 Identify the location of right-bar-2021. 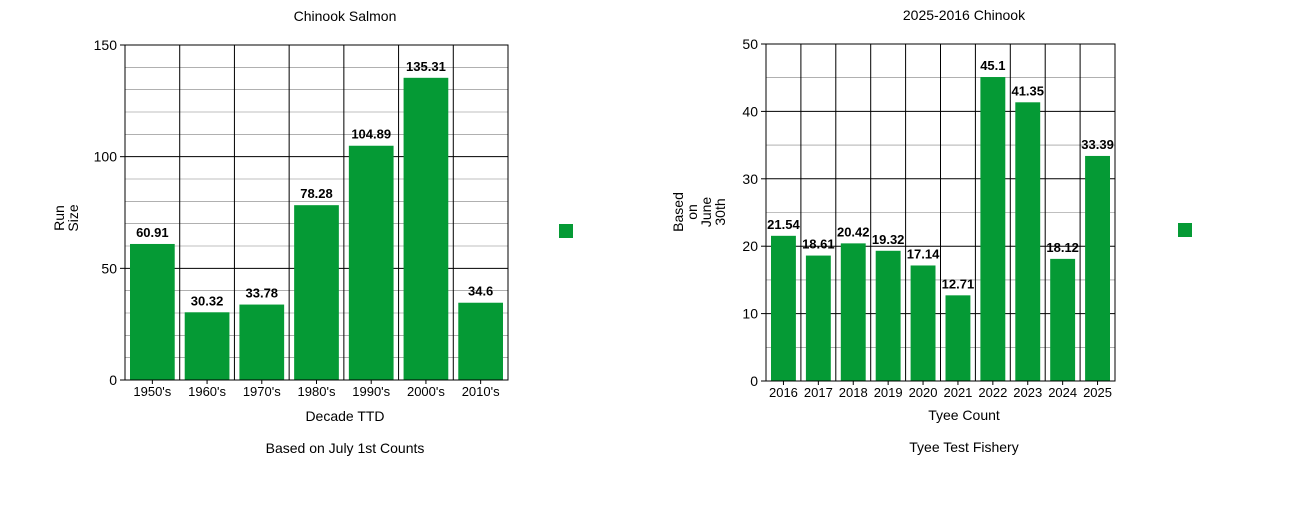
(958, 338).